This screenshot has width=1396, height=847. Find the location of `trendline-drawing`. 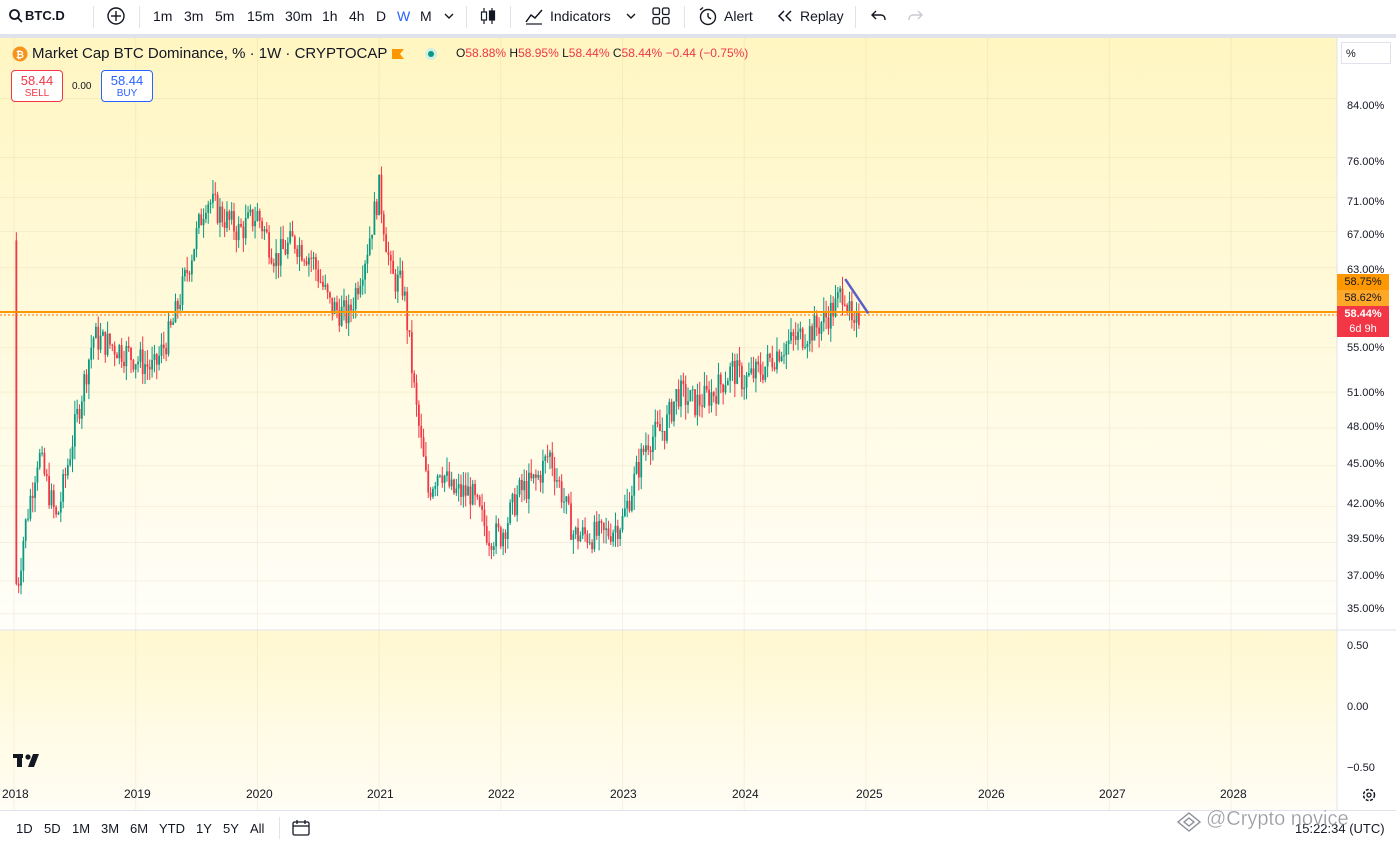

trendline-drawing is located at coordinates (857, 296).